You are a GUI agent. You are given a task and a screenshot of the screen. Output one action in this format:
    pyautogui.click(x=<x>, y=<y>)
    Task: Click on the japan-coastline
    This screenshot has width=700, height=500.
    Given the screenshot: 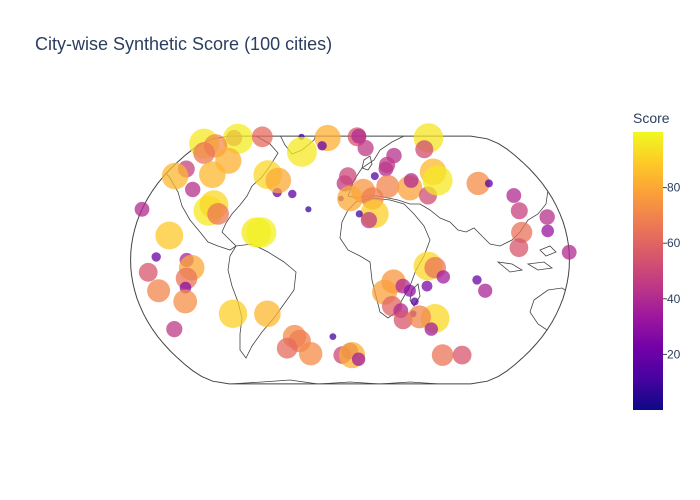 What is the action you would take?
    pyautogui.click(x=564, y=190)
    